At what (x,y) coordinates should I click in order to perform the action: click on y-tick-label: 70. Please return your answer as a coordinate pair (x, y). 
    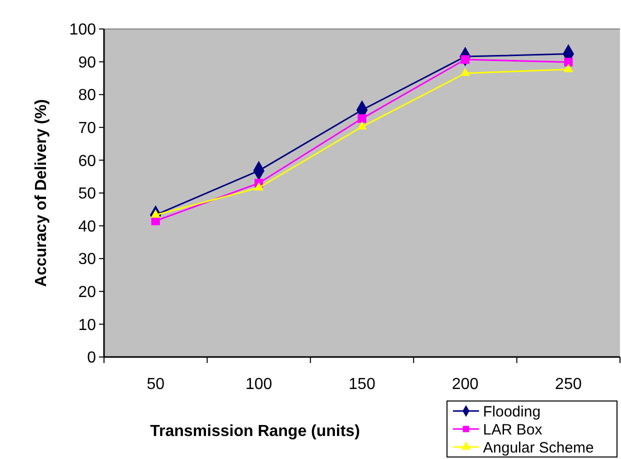
    Looking at the image, I should click on (87, 128).